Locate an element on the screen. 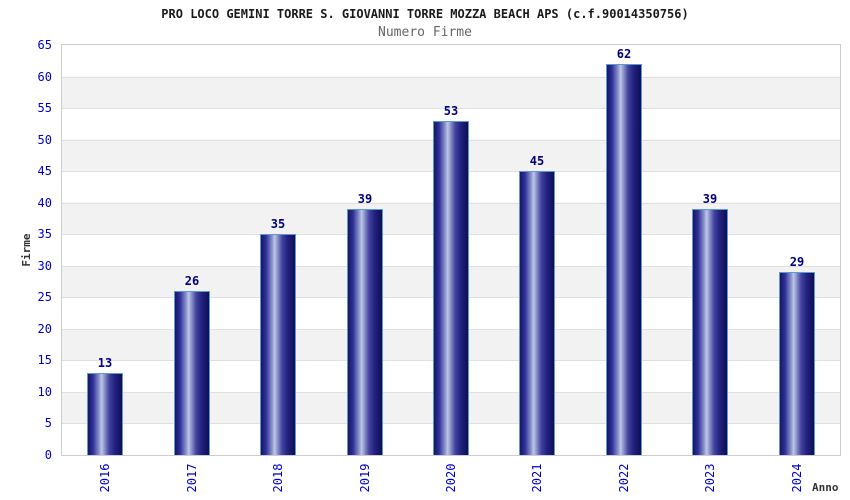 Image resolution: width=850 pixels, height=500 pixels. y-tick-label: 65 is located at coordinates (44, 45).